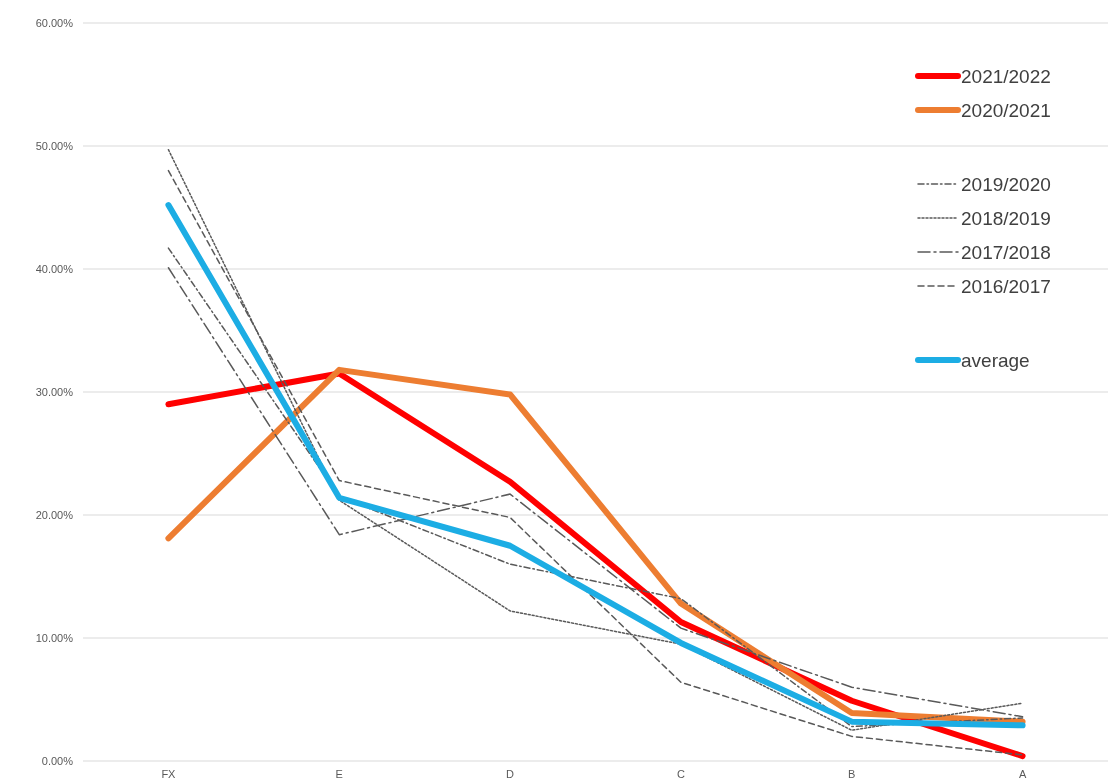 This screenshot has width=1112, height=782. Describe the element at coordinates (995, 360) in the screenshot. I see `legend-label: average` at that location.